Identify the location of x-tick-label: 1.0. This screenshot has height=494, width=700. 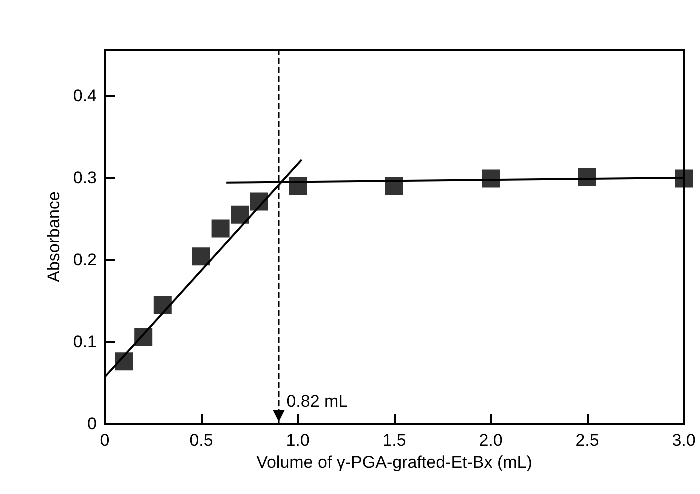
(298, 440).